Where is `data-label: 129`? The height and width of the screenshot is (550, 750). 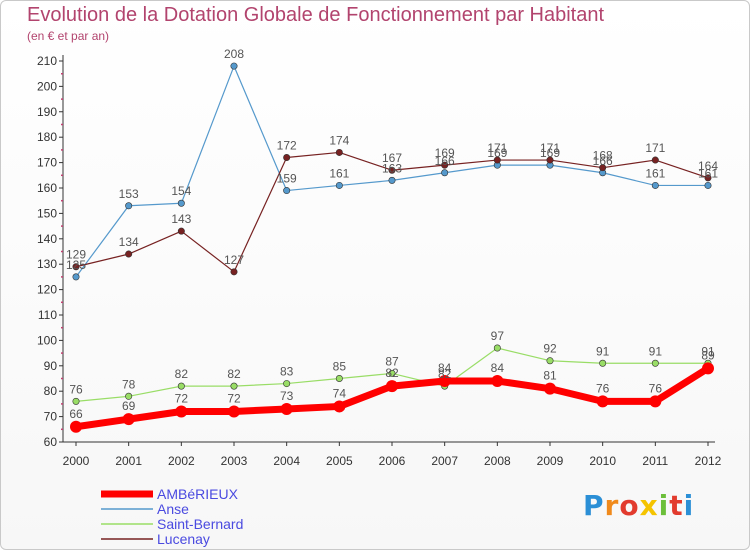 data-label: 129 is located at coordinates (76, 255).